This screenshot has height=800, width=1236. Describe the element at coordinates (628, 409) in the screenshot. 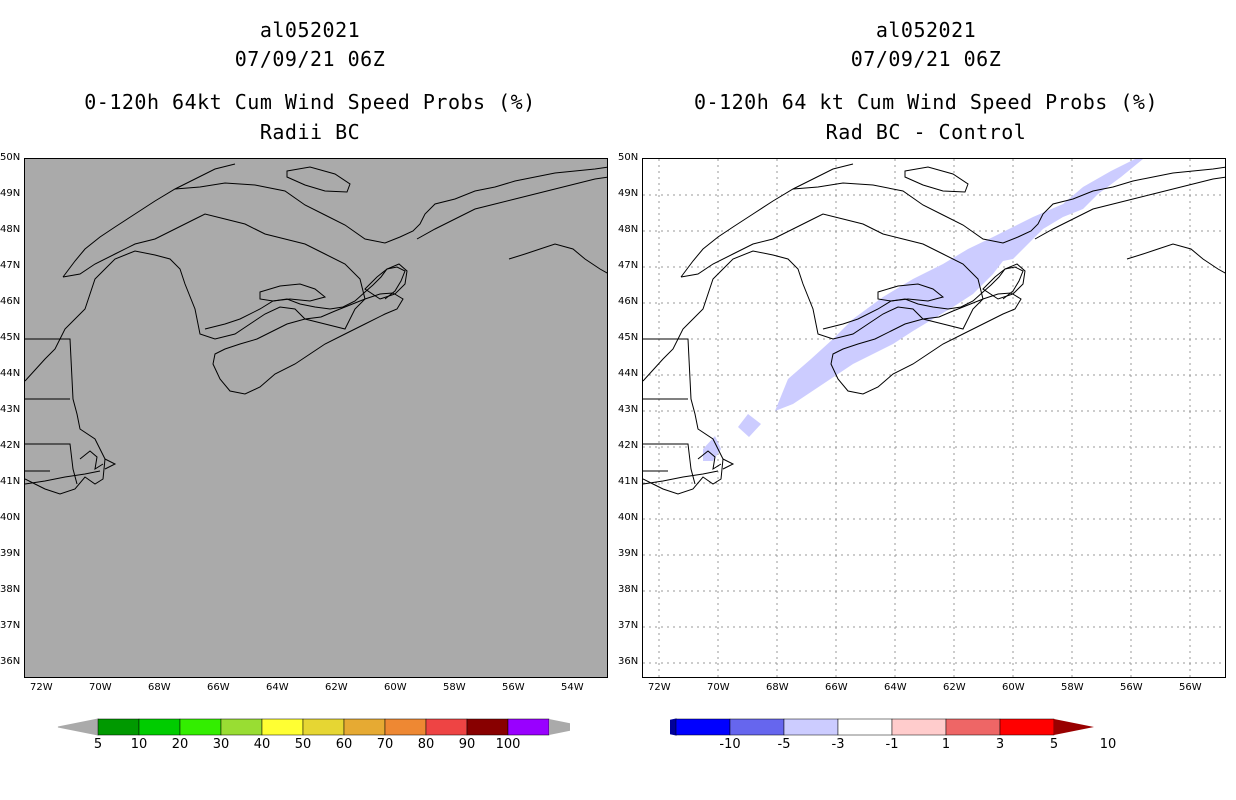

I see `right-lat-label: 43N` at that location.